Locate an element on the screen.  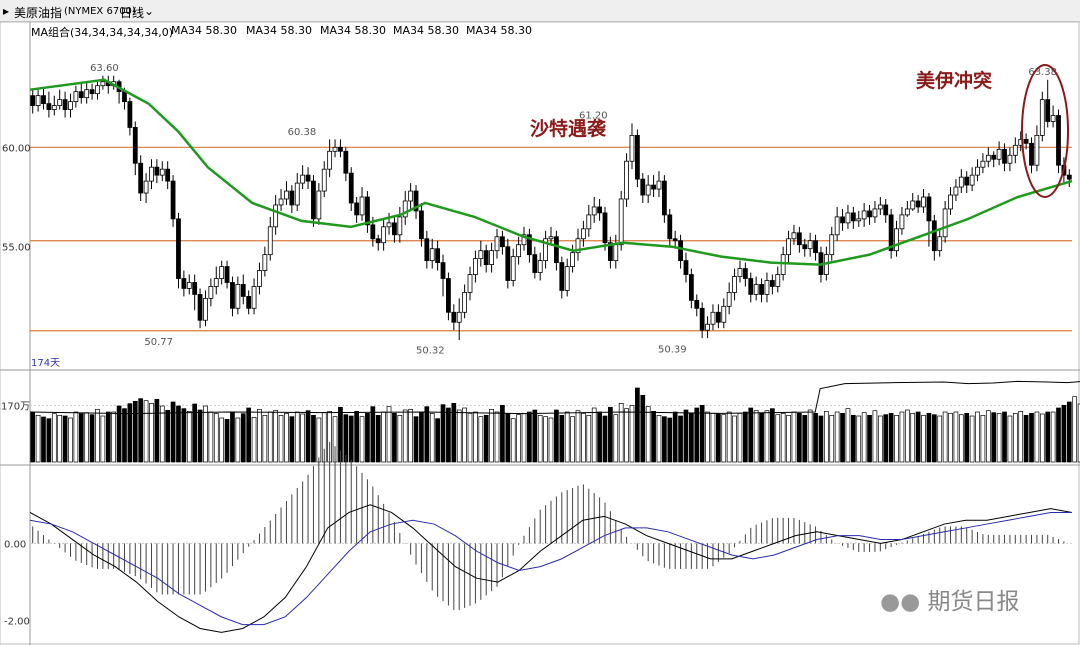
y-tick-label: 55.00 is located at coordinates (16, 248).